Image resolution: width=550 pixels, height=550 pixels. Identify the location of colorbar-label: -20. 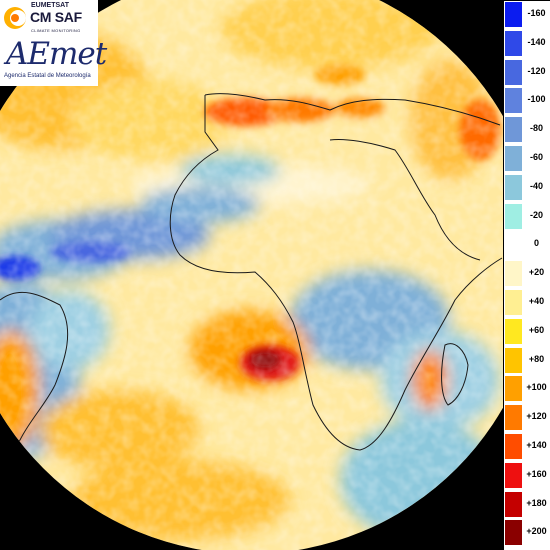
(536, 214).